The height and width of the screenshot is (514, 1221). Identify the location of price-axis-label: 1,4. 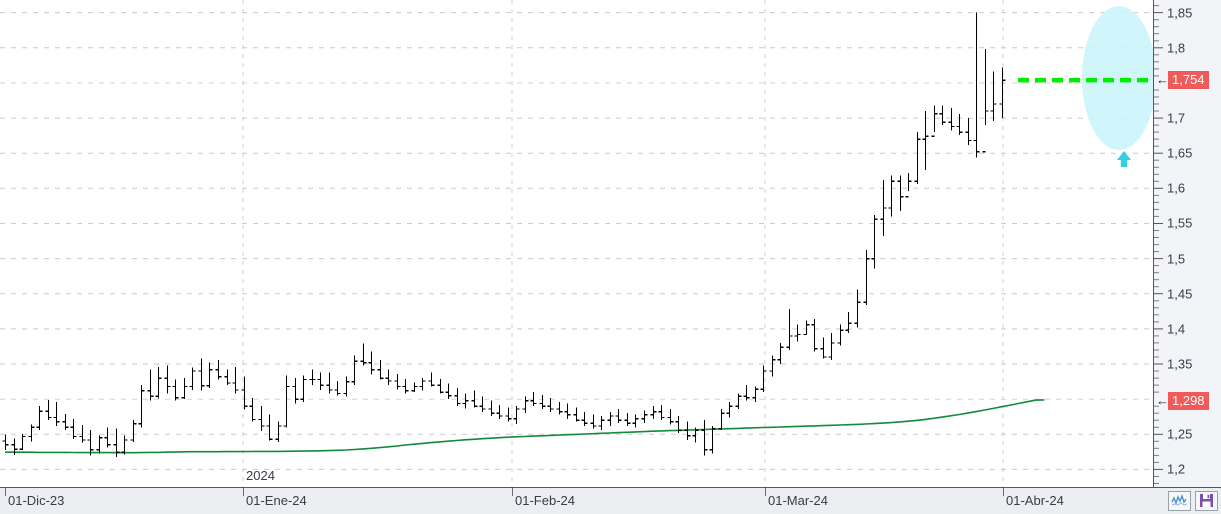
(1176, 329).